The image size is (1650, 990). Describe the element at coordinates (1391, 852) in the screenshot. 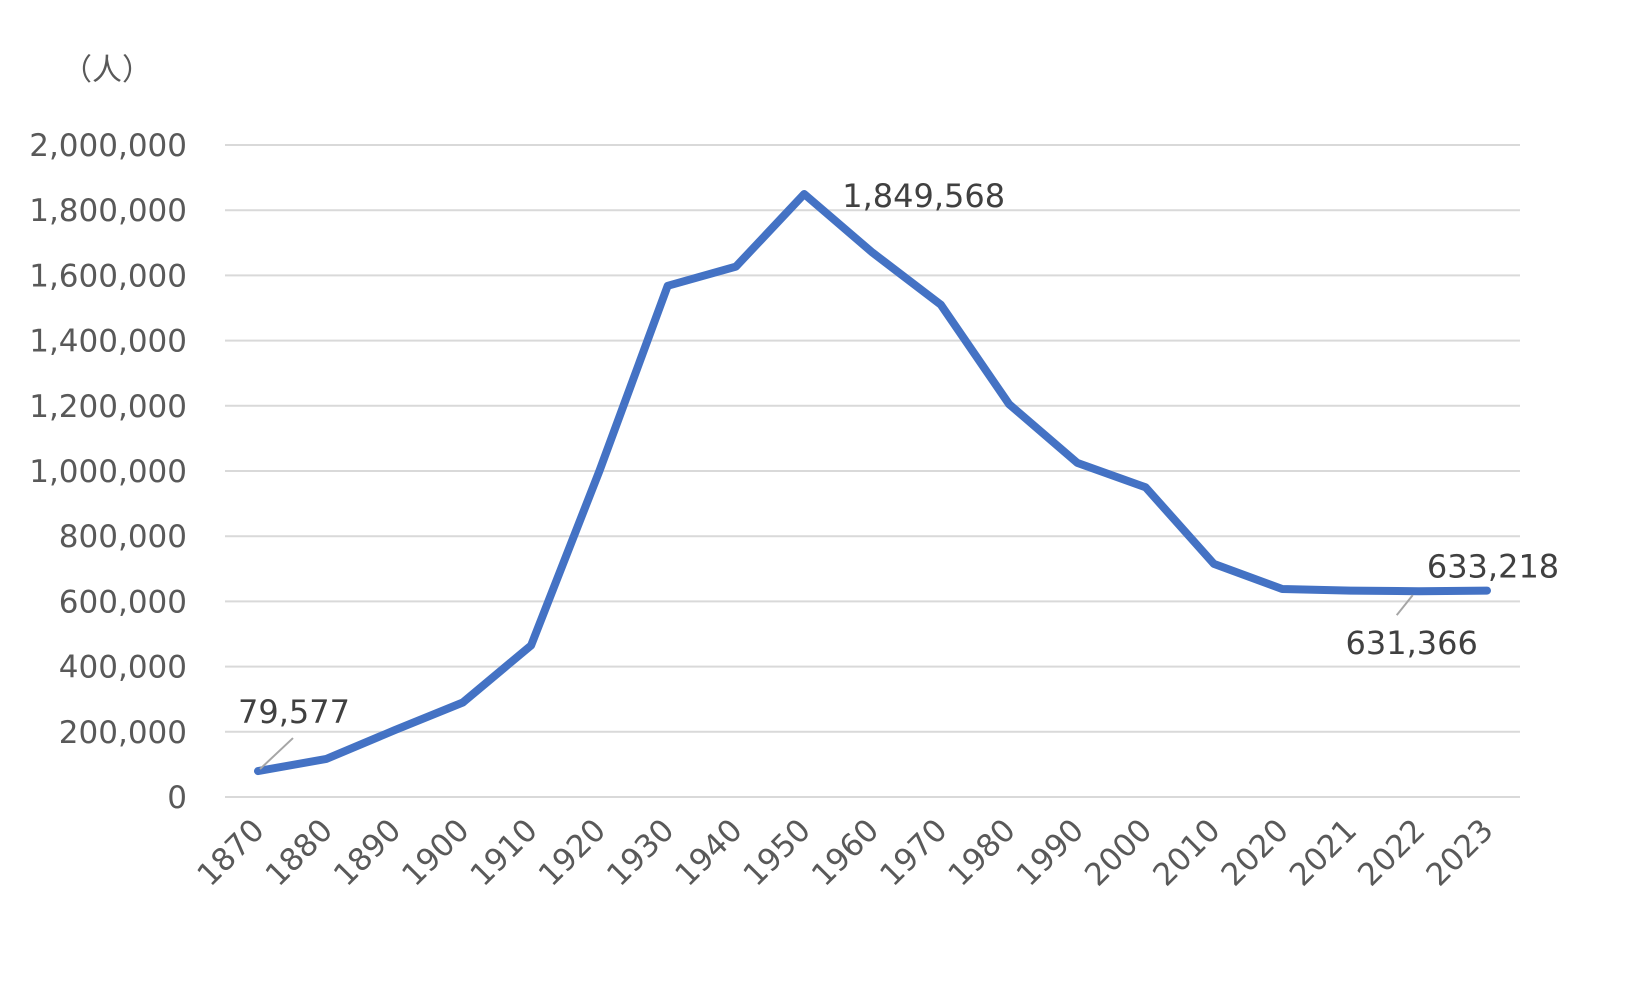

I see `x-tick-label: 2022` at that location.